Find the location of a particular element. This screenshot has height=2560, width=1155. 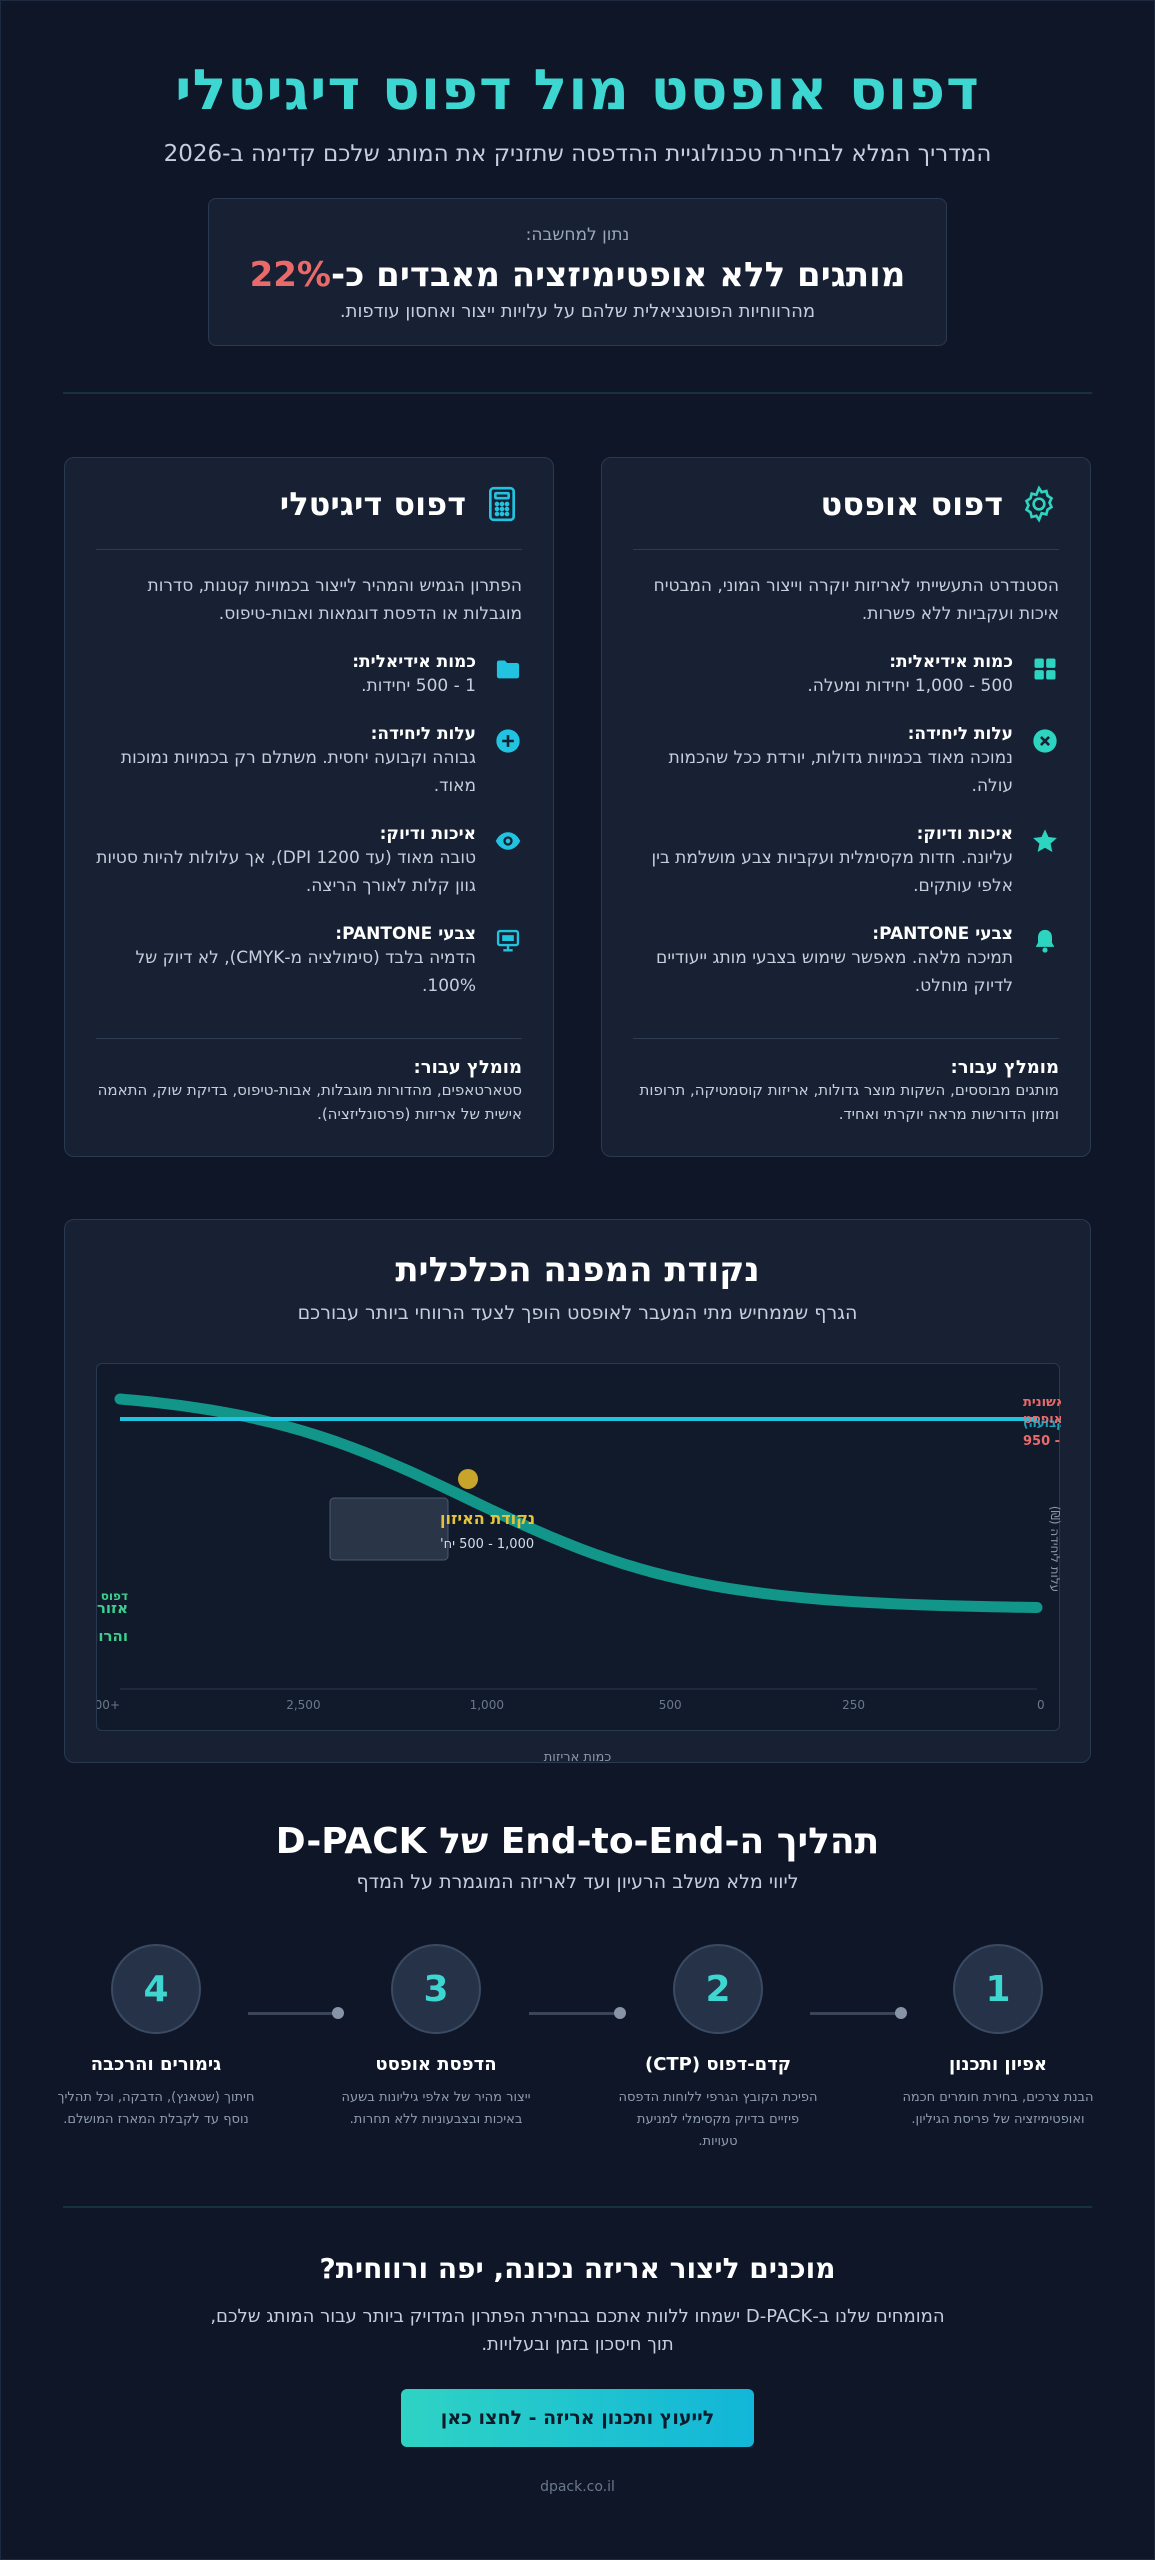

stat-label: נתון למחשבה: is located at coordinates (577, 235).